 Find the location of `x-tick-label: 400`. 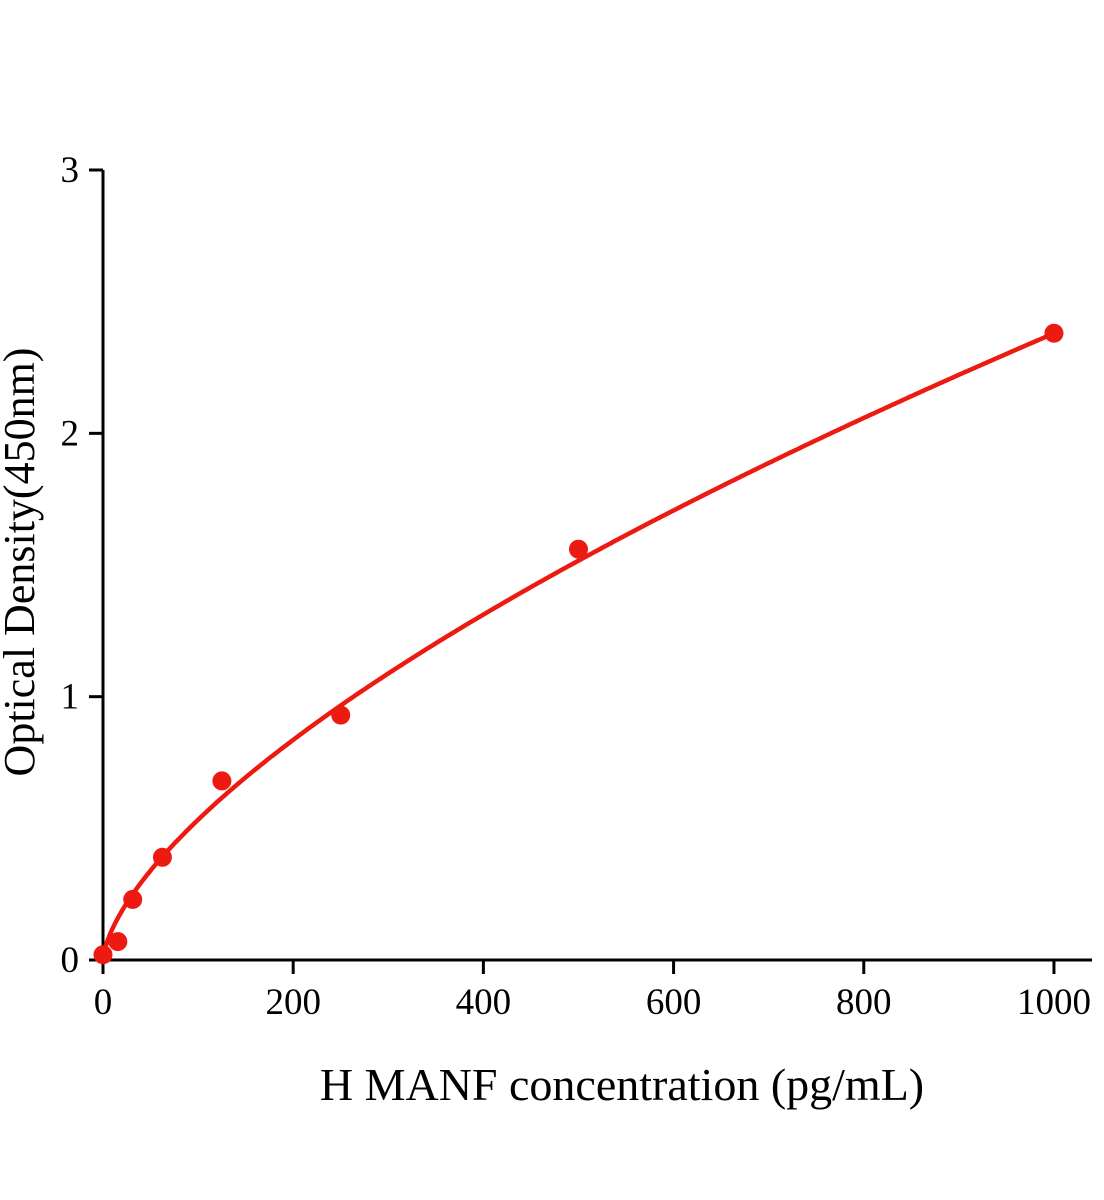

x-tick-label: 400 is located at coordinates (484, 1002).